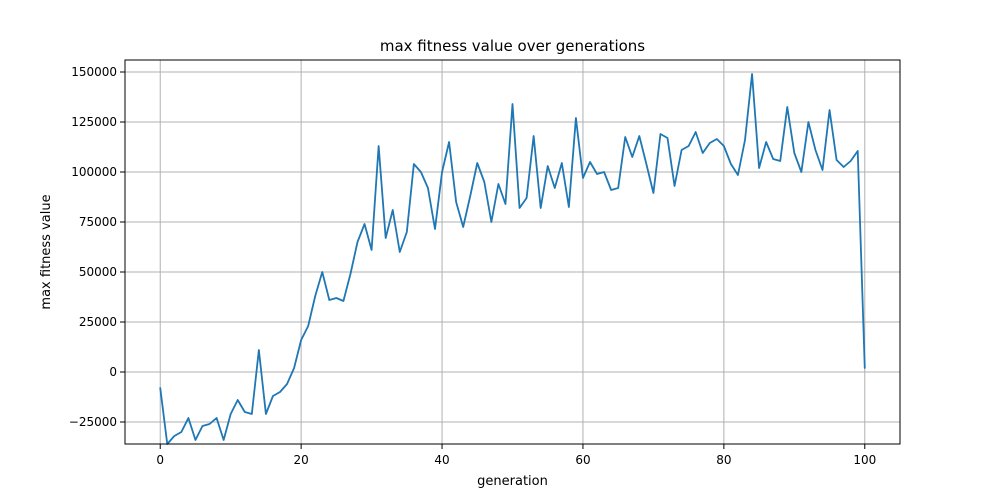 This screenshot has height=500, width=1000. Describe the element at coordinates (441, 460) in the screenshot. I see `x-tick-label: 40` at that location.